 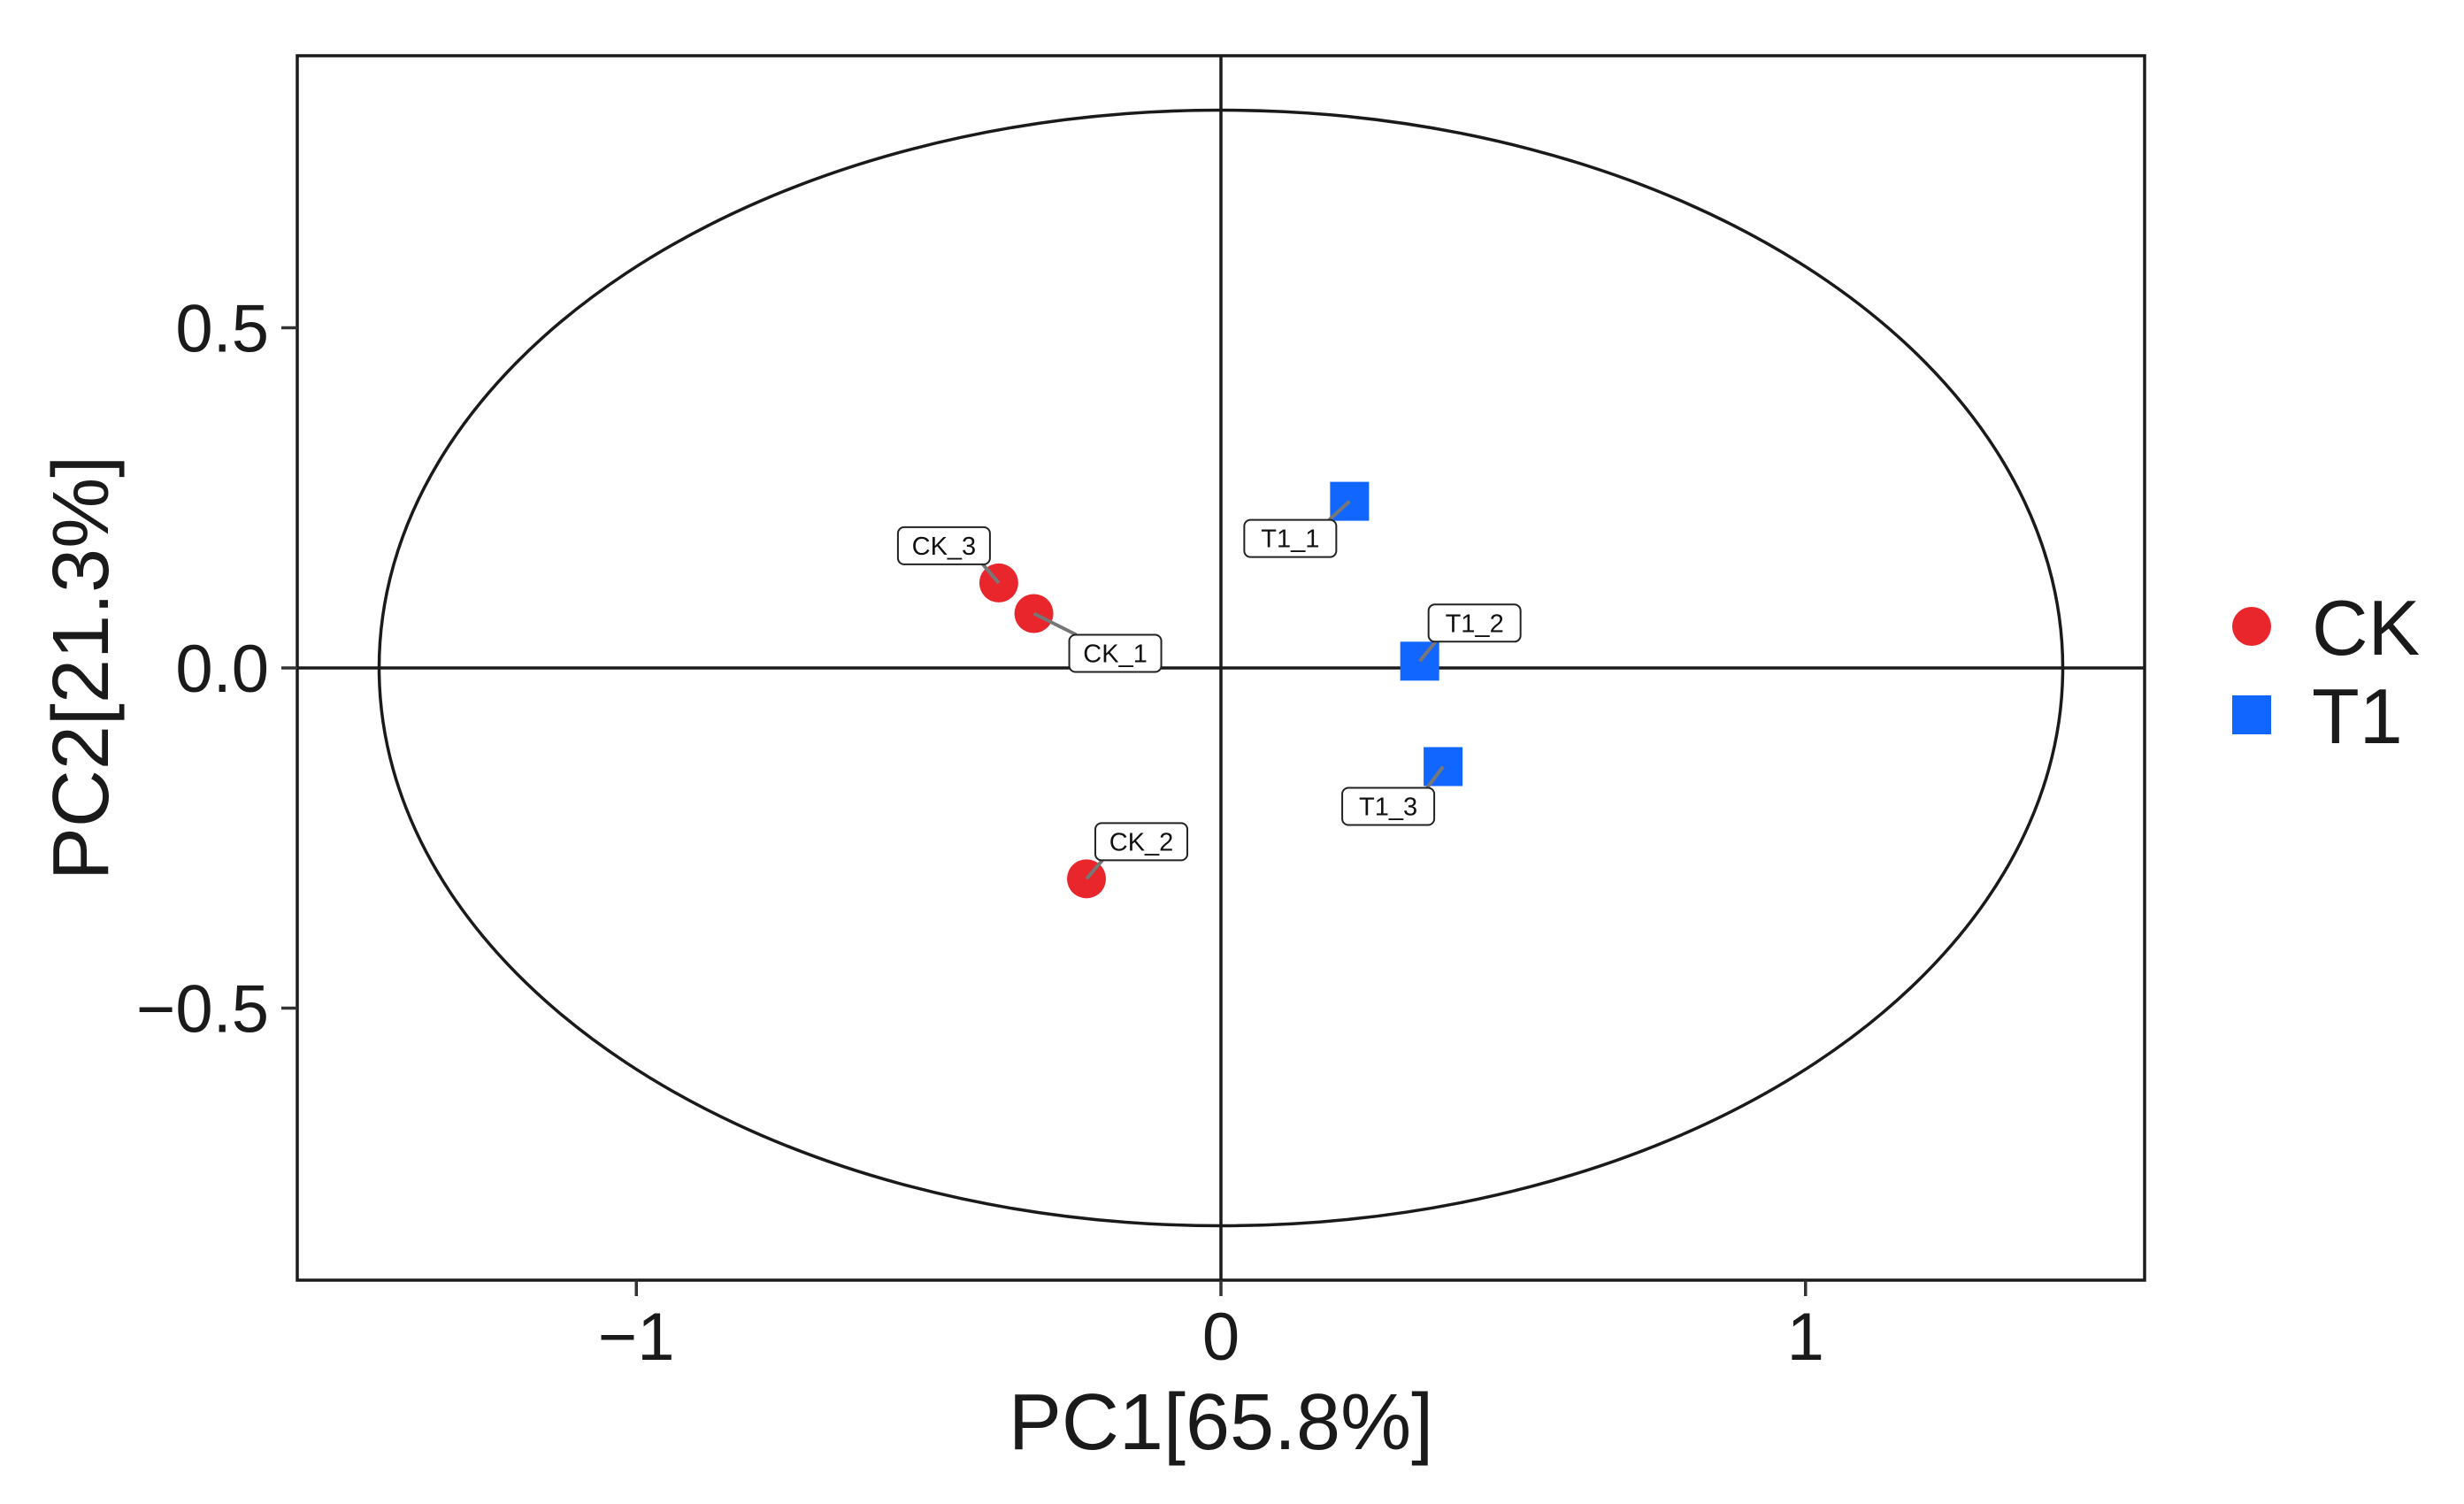 What do you see at coordinates (222, 669) in the screenshot?
I see `y-tick-label: 0.0` at bounding box center [222, 669].